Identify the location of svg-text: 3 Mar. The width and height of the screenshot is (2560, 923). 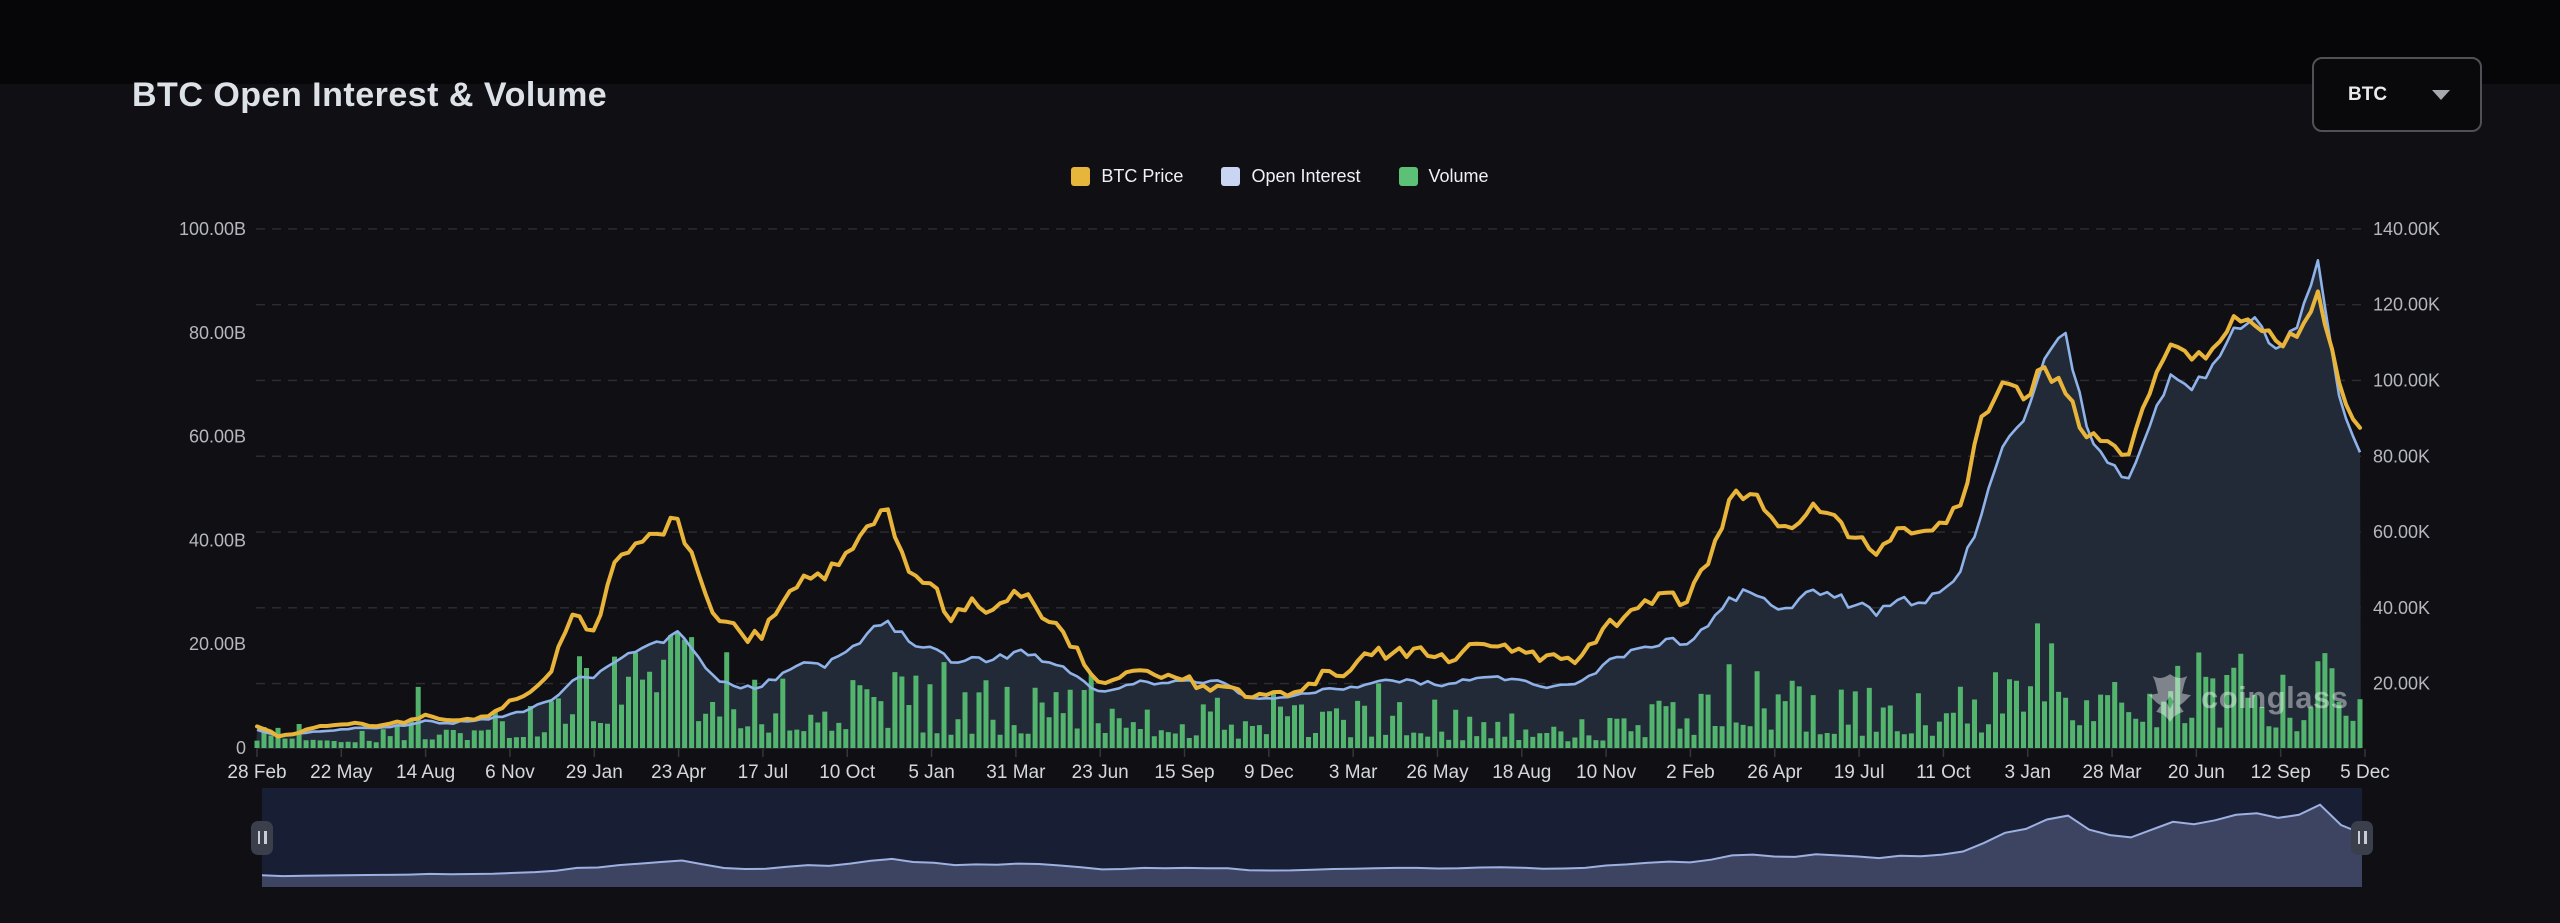
(1353, 772).